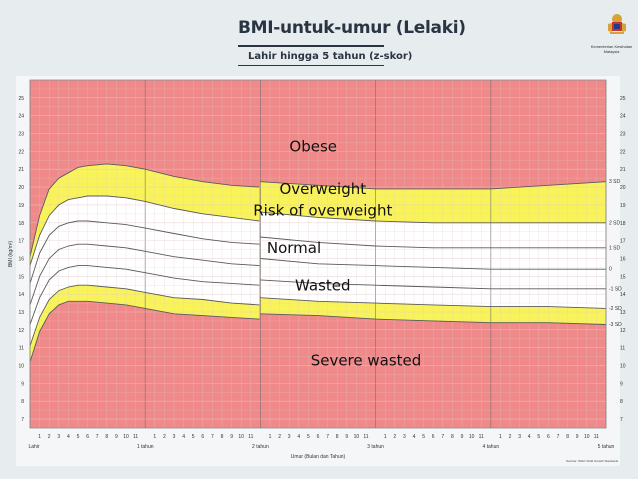 The width and height of the screenshot is (638, 479). I want to click on z-score-label: 3 SD, so click(615, 182).